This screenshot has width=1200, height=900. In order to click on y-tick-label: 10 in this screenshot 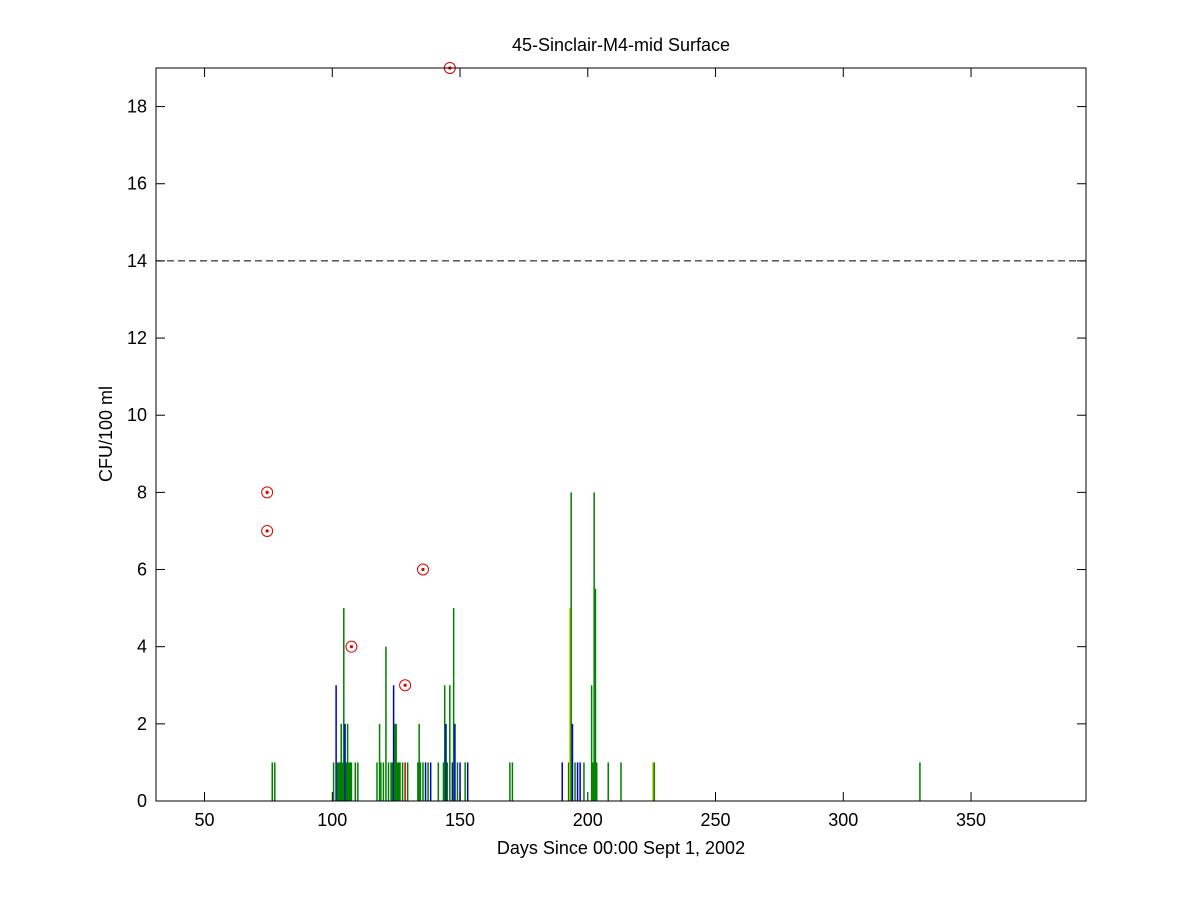, I will do `click(137, 415)`.